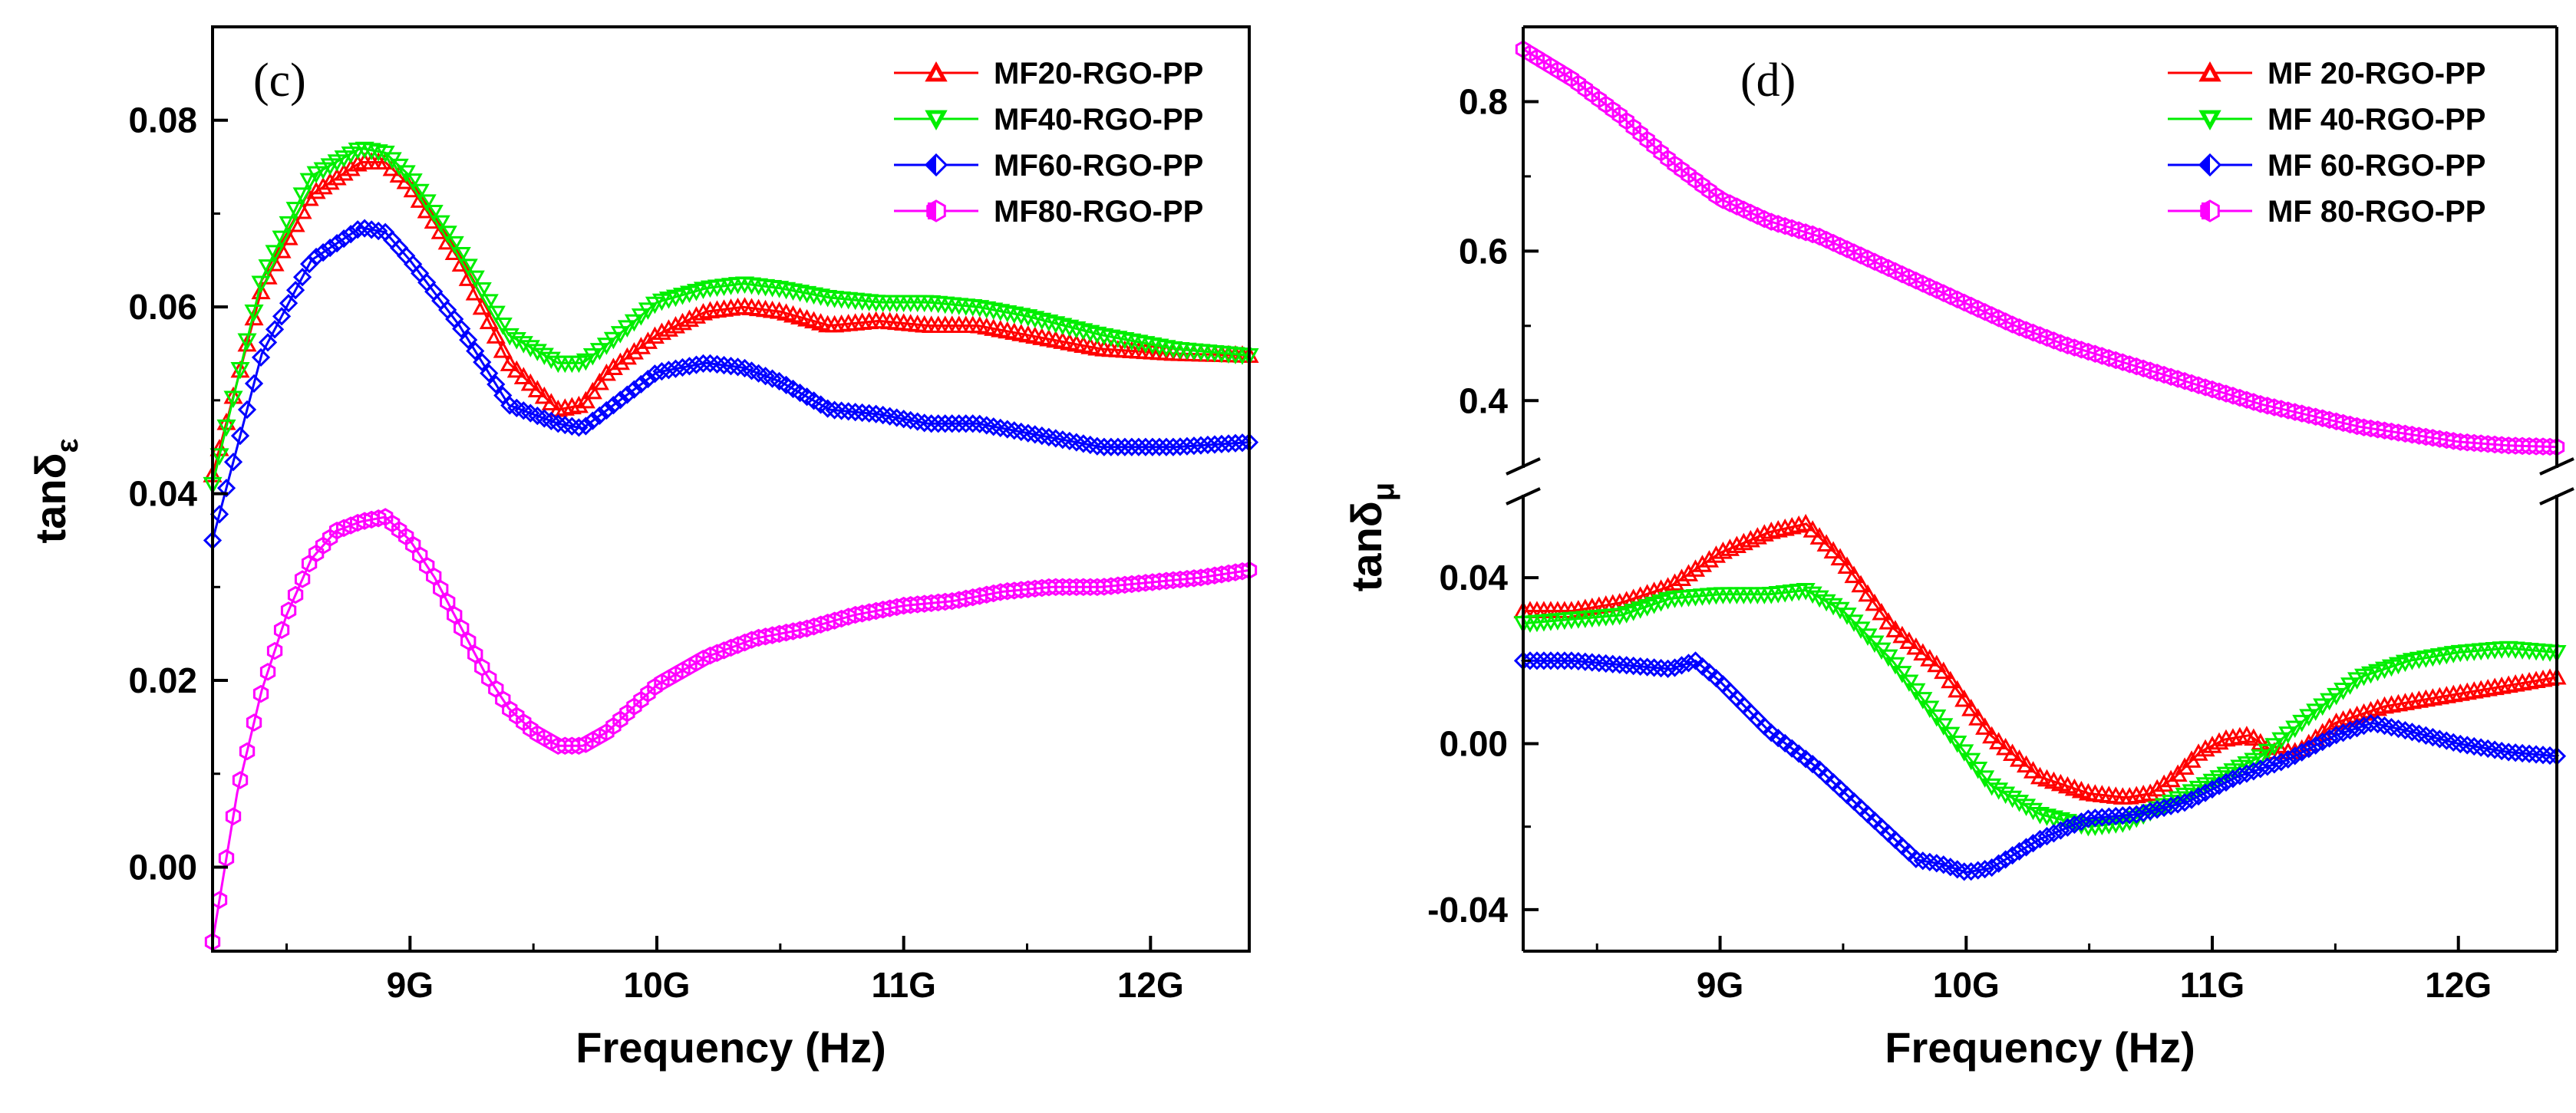 The height and width of the screenshot is (1113, 2576). I want to click on x-tick-label: 10G, so click(1966, 985).